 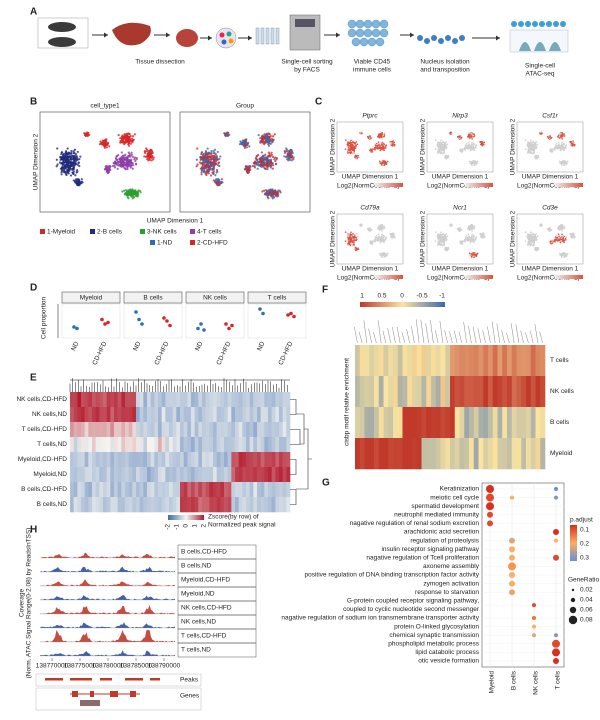 What do you see at coordinates (41, 399) in the screenshot?
I see `row-label: NK cells,CD-HFD` at bounding box center [41, 399].